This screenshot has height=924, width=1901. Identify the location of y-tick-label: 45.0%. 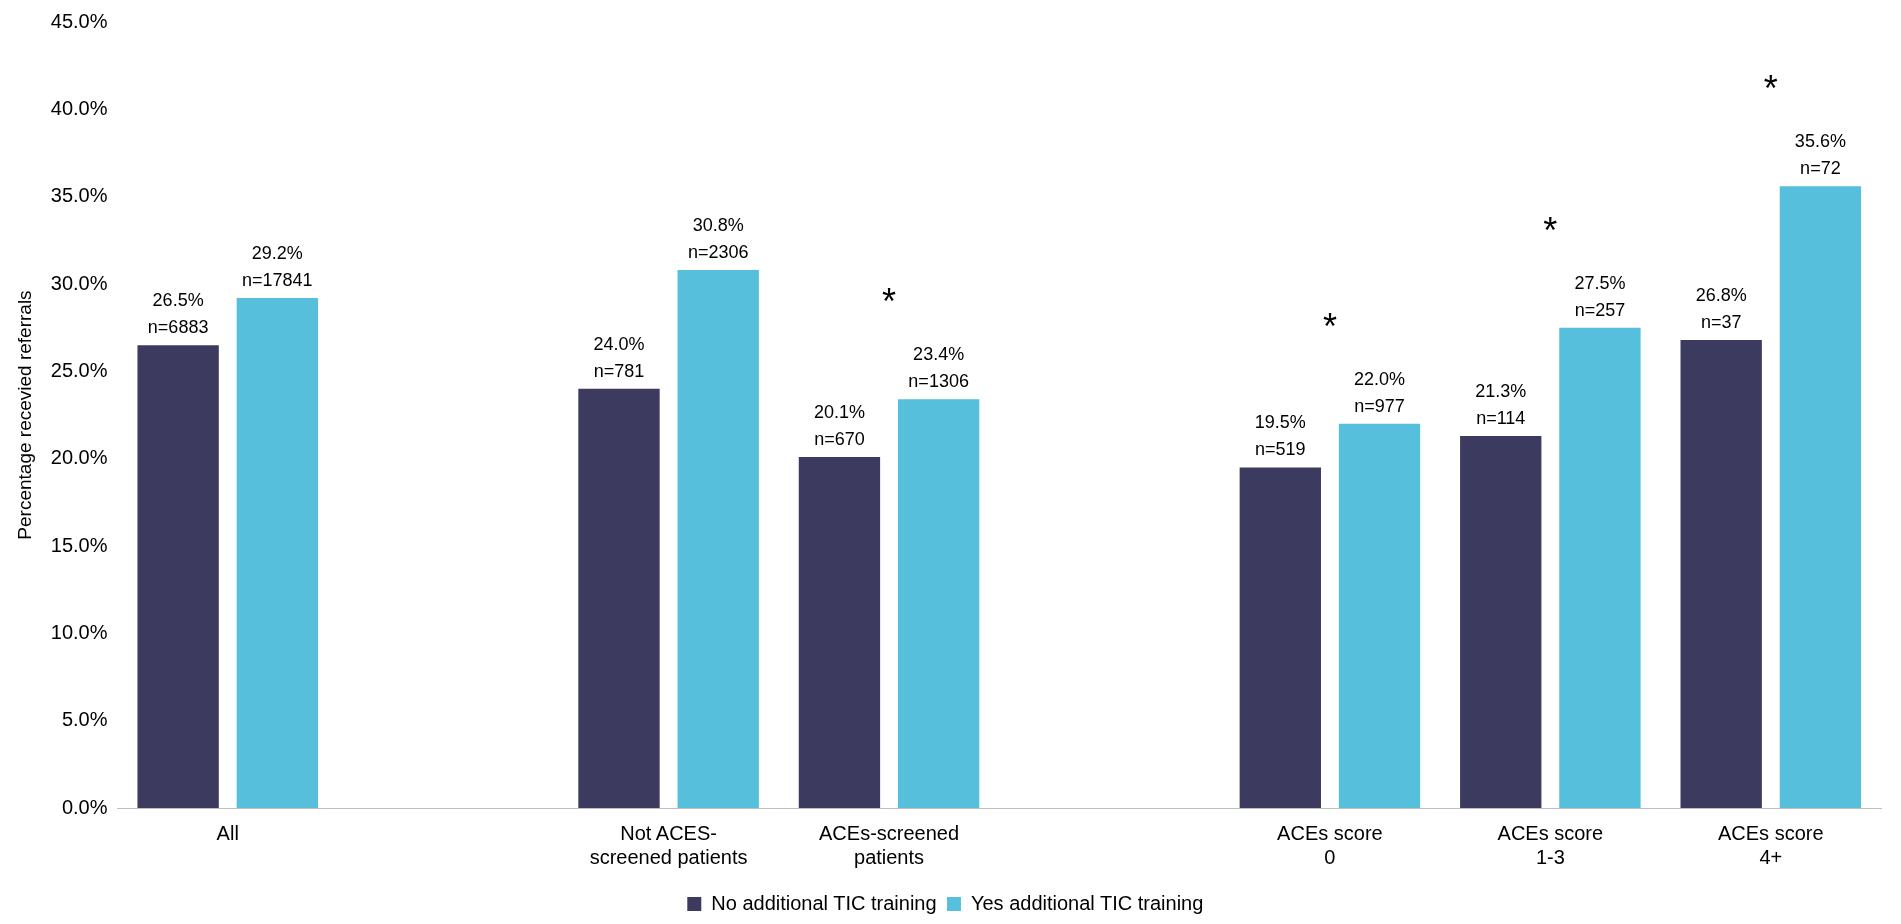
(79, 20).